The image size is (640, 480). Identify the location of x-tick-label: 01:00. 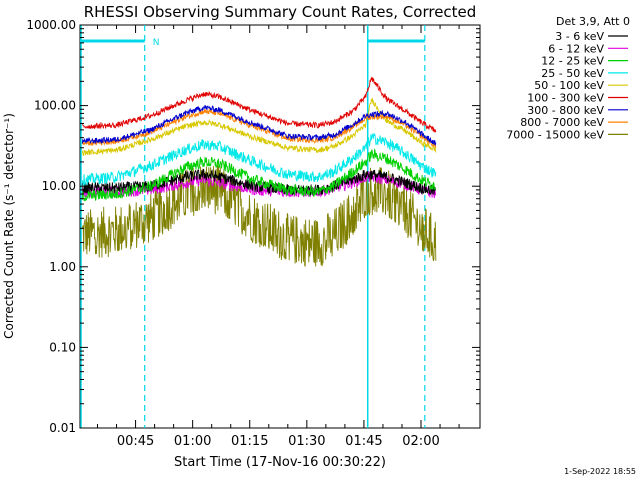
(192, 441).